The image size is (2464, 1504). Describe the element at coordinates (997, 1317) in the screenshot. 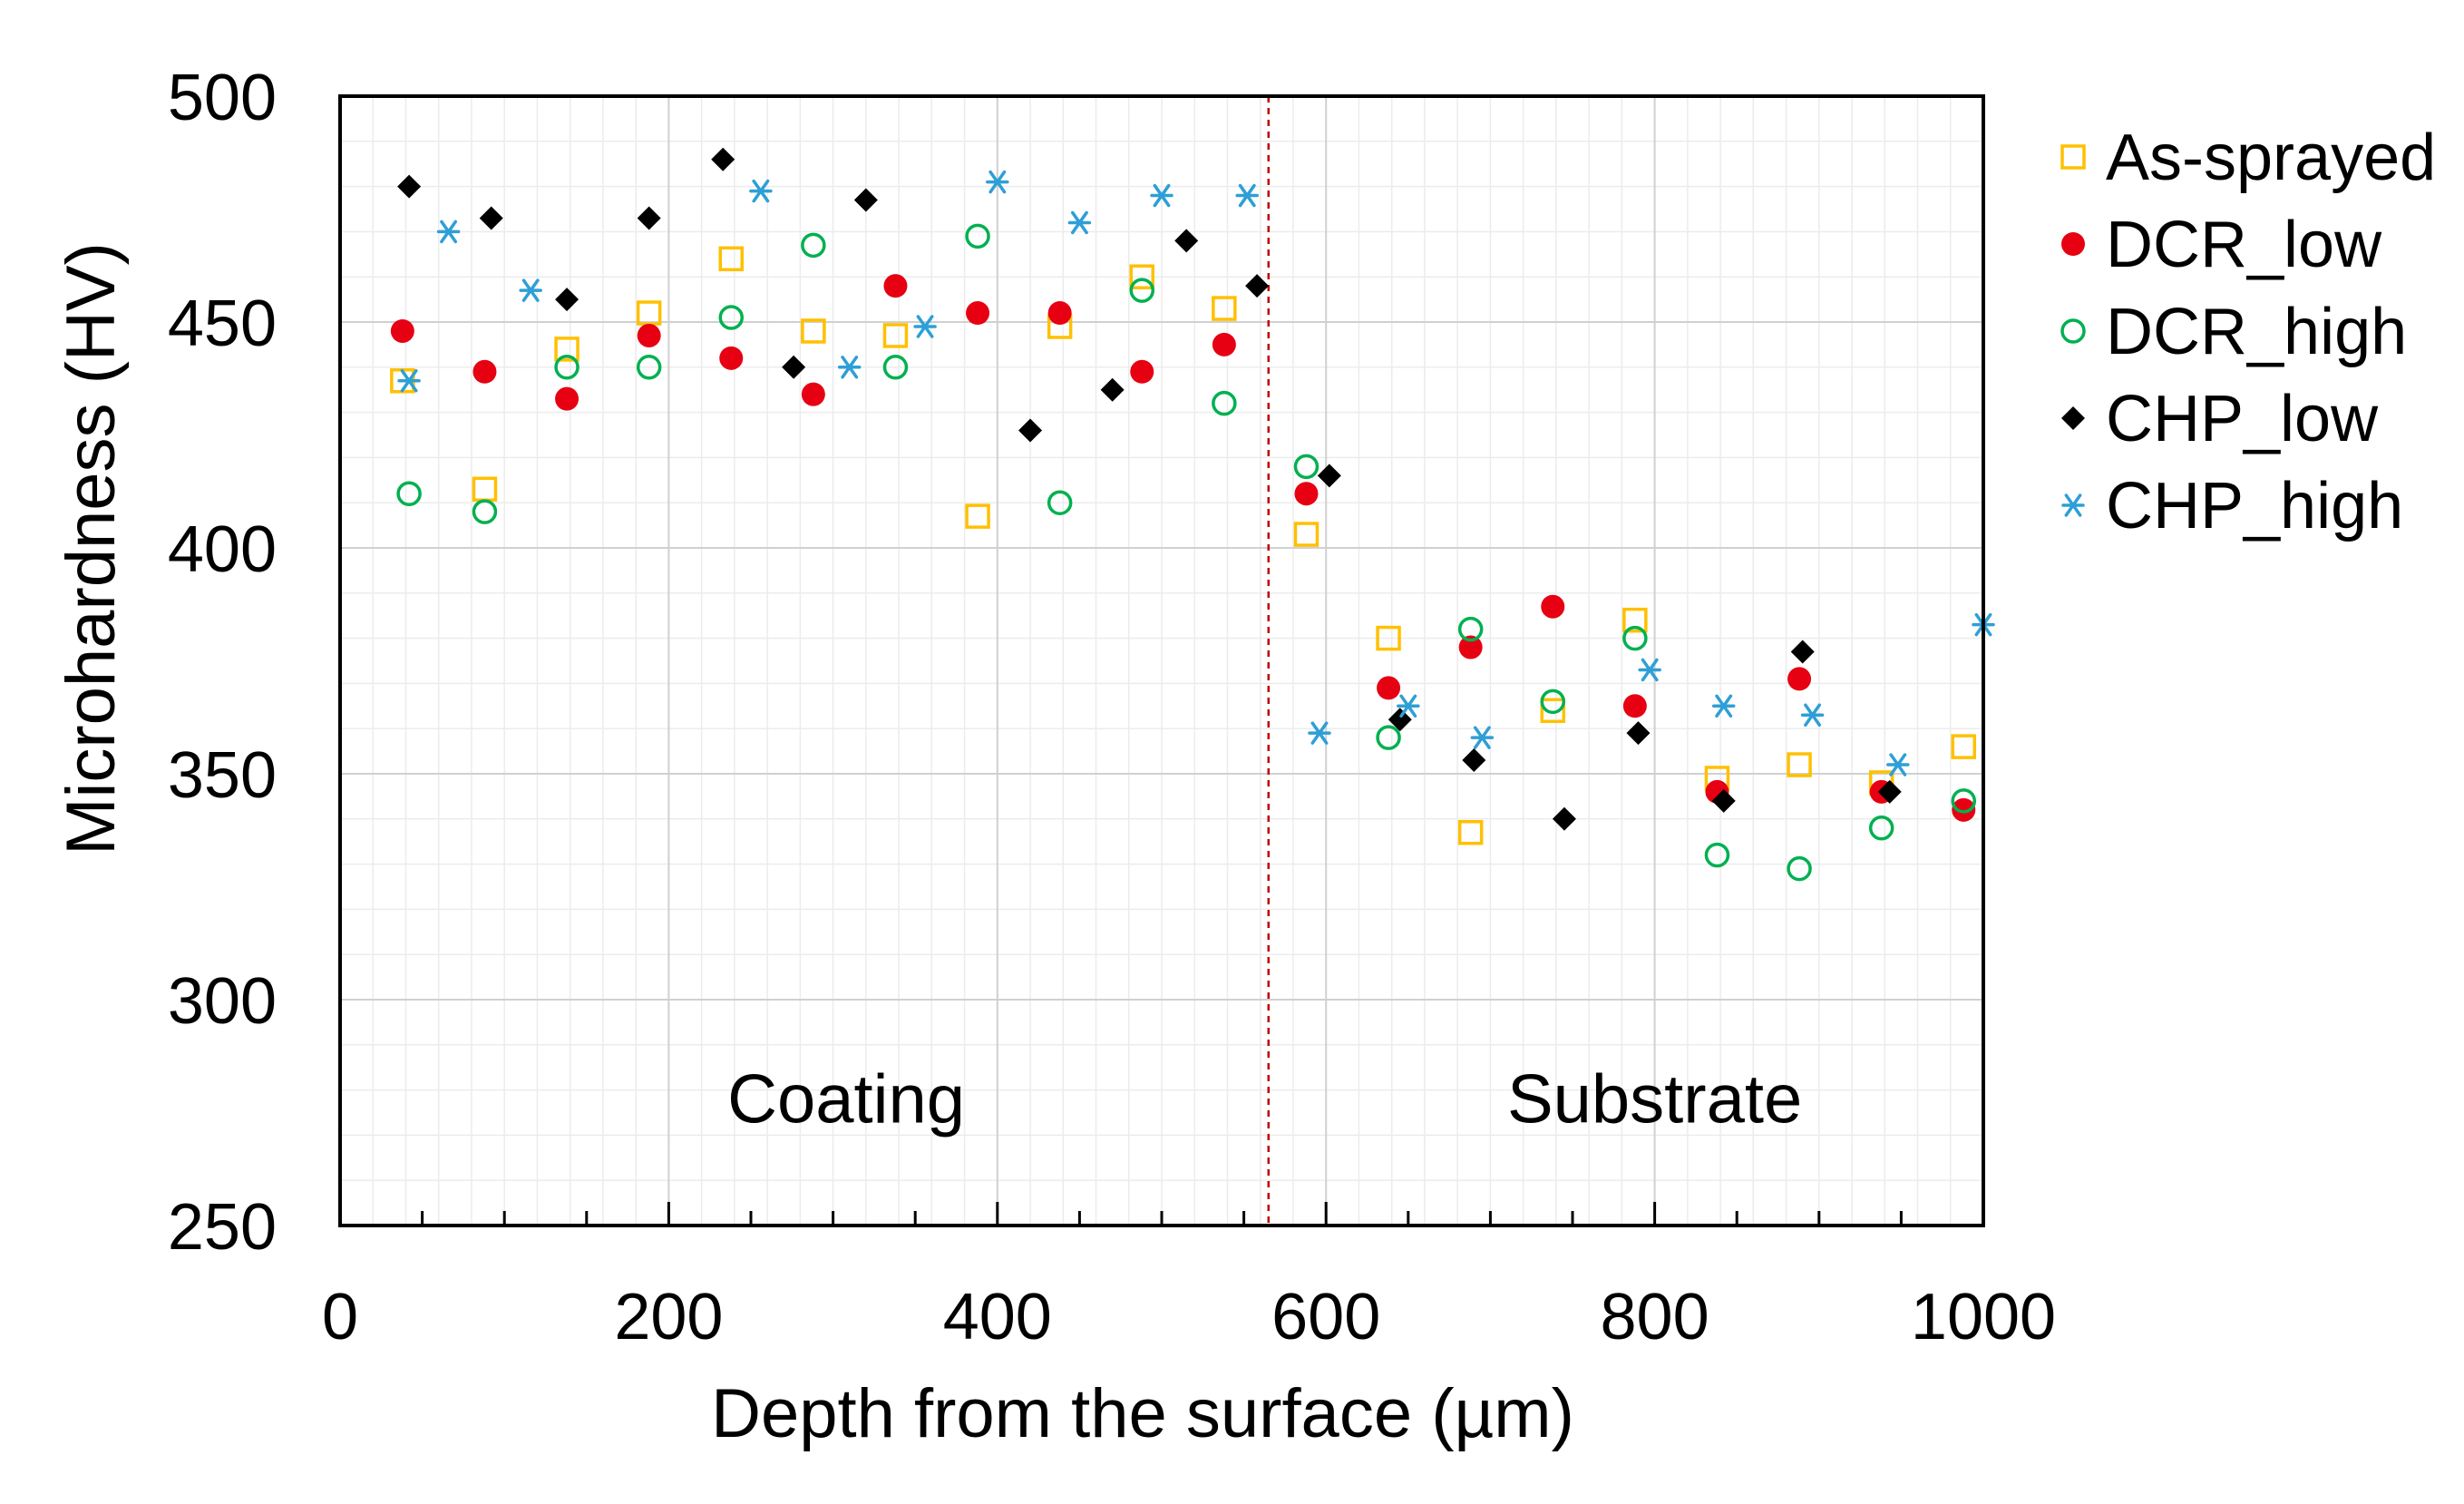

I see `x-tick-label: 400` at that location.